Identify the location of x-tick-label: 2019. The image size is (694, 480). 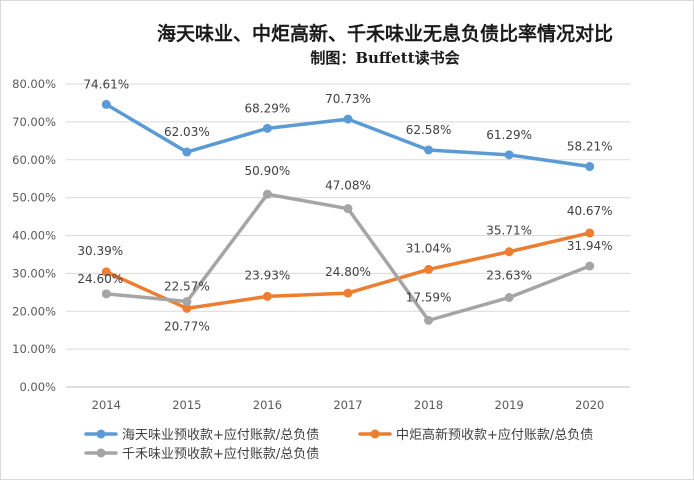
(509, 405).